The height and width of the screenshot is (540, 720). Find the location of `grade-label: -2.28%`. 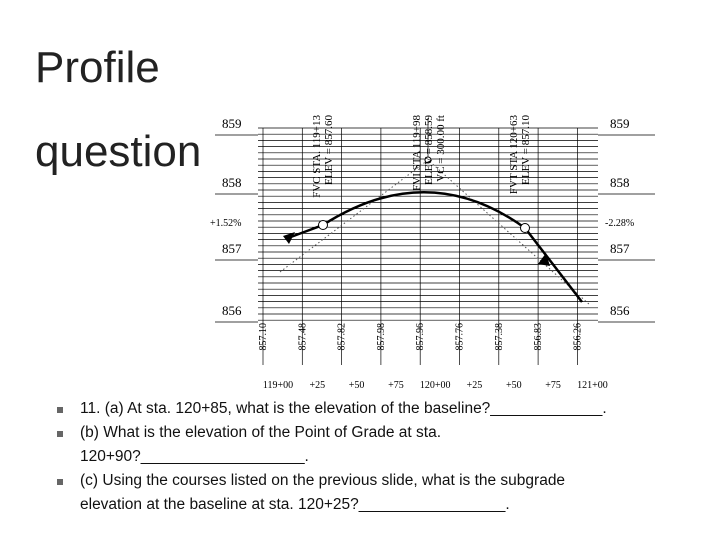

grade-label: -2.28% is located at coordinates (619, 223).